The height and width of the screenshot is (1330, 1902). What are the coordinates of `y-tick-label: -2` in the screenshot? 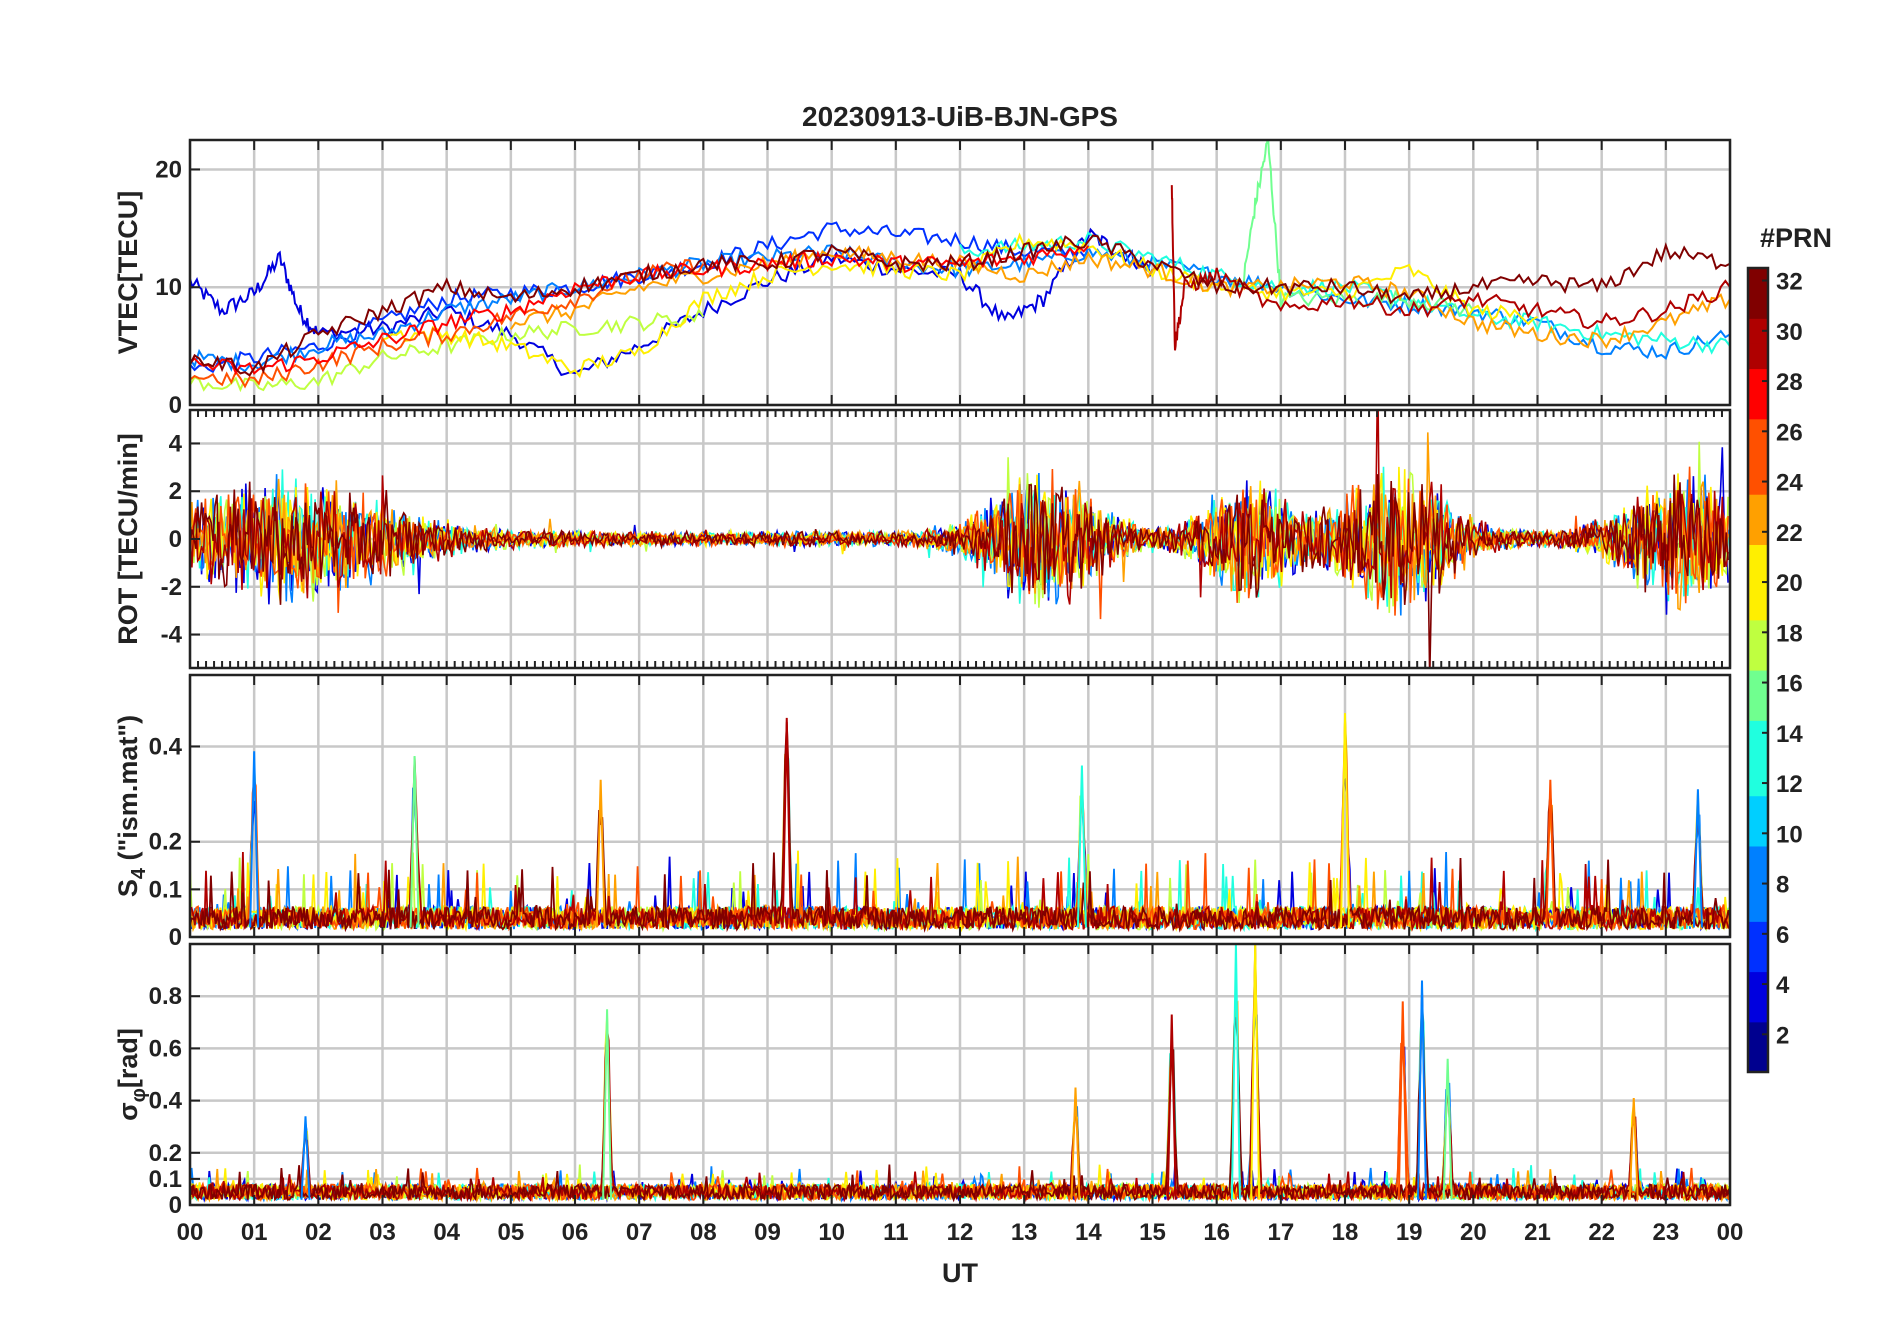 It's located at (171, 587).